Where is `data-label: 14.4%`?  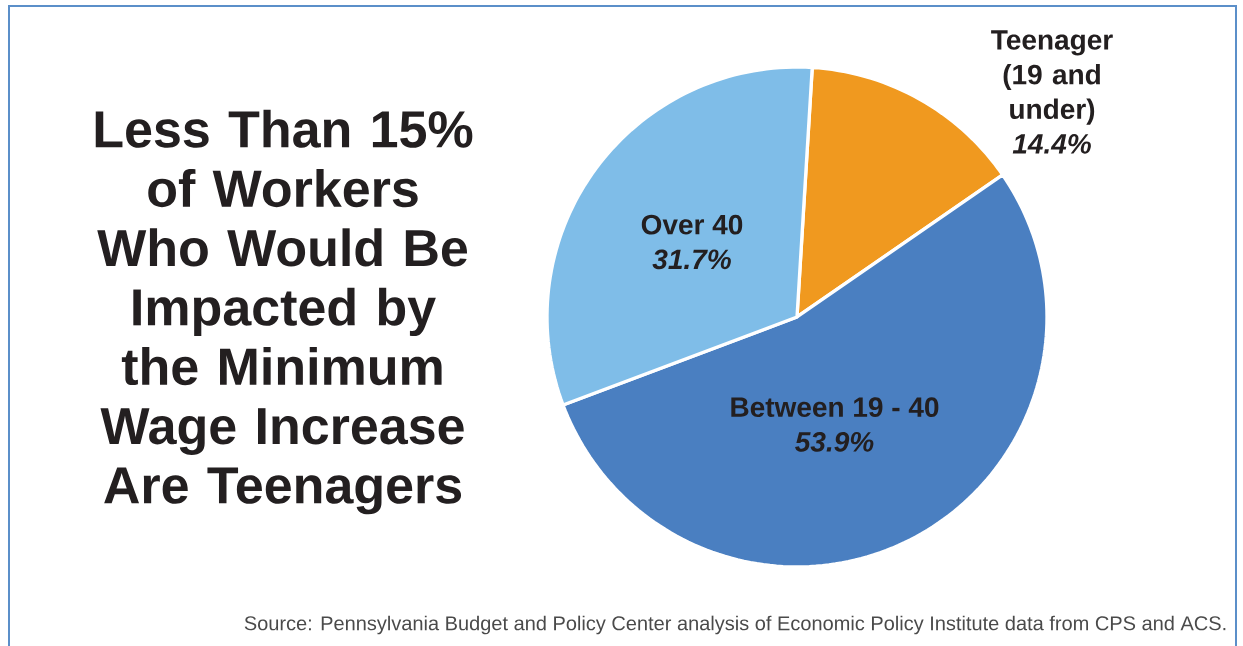
data-label: 14.4% is located at coordinates (1051, 144).